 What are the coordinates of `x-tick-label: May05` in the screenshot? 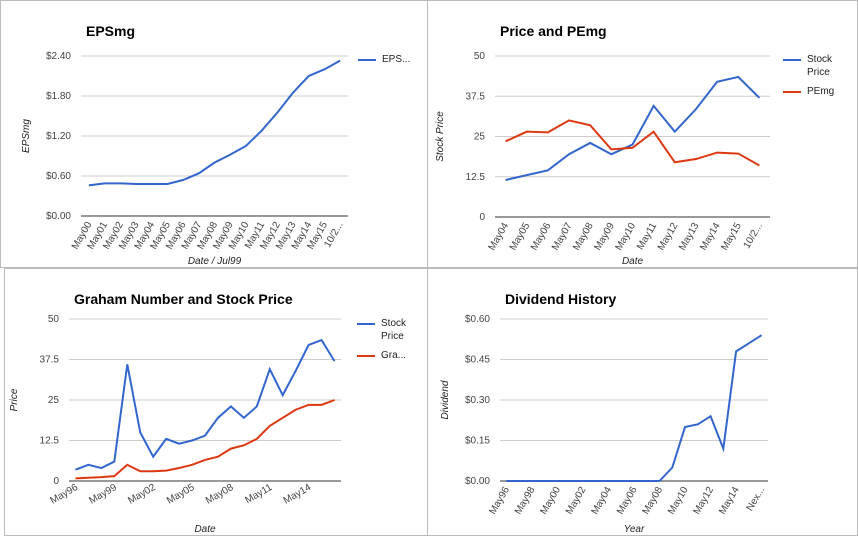 It's located at (181, 494).